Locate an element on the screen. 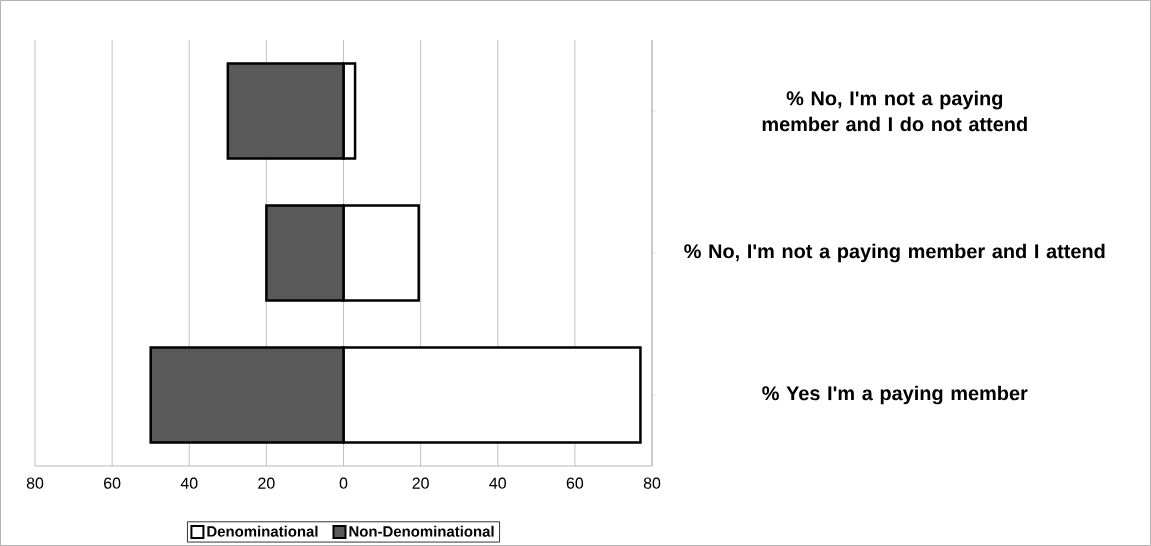 The image size is (1151, 546). y-tick-label: % Yes I'm a paying member is located at coordinates (895, 395).